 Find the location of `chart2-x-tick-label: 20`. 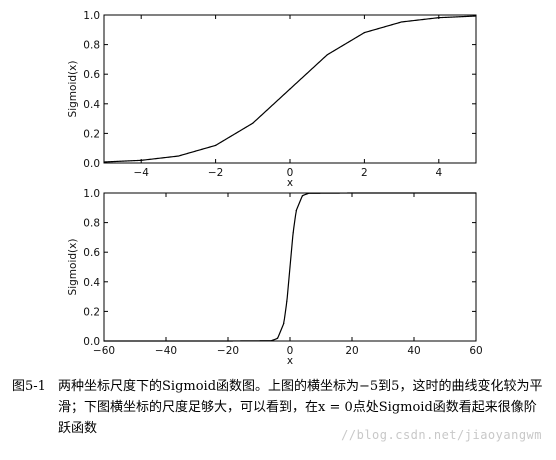

chart2-x-tick-label: 20 is located at coordinates (351, 351).